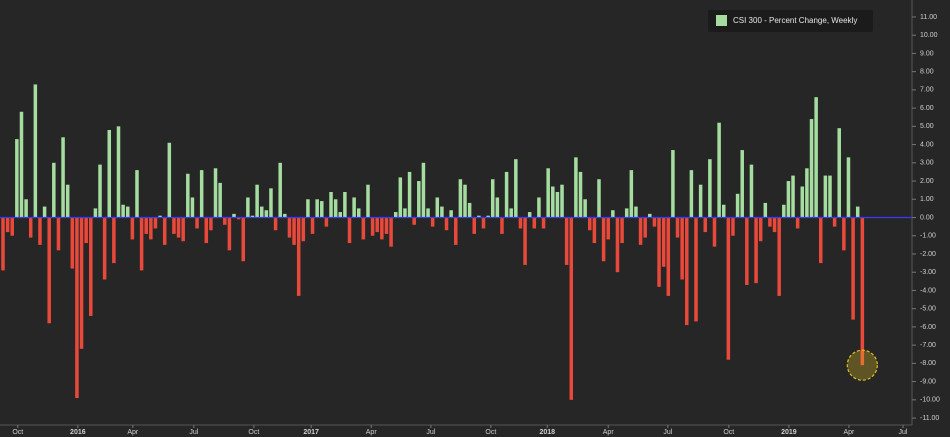 This screenshot has height=437, width=950. What do you see at coordinates (927, 126) in the screenshot?
I see `y-tick-label: 5.00` at bounding box center [927, 126].